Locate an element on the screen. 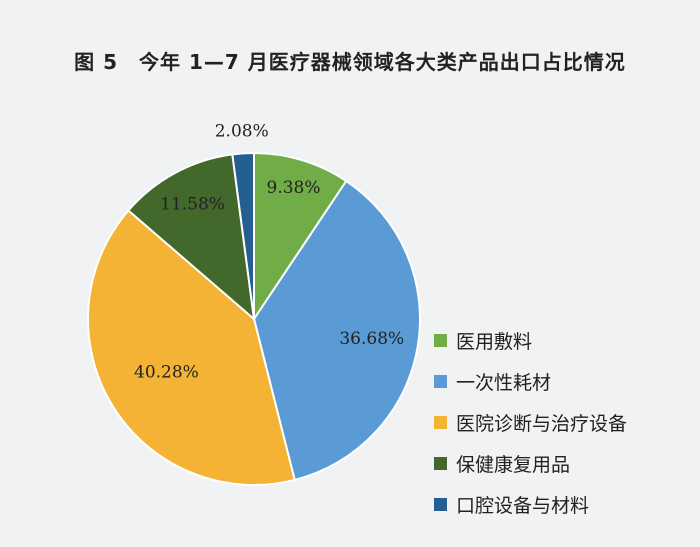 The width and height of the screenshot is (700, 547). slice-data-label: 9.38% is located at coordinates (294, 188).